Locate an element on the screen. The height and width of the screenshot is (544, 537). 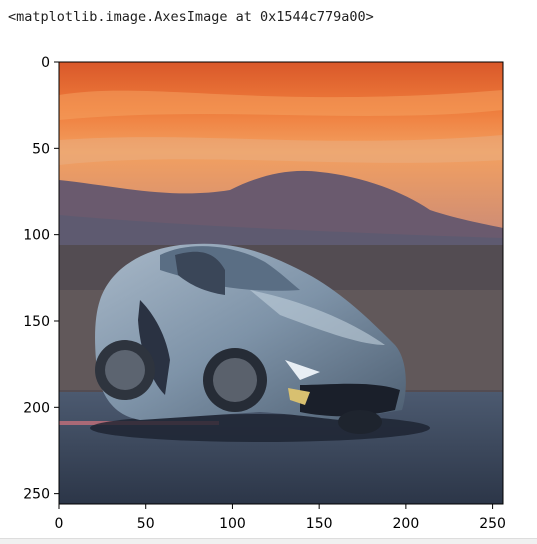
x-tick-label: 100 is located at coordinates (232, 523).